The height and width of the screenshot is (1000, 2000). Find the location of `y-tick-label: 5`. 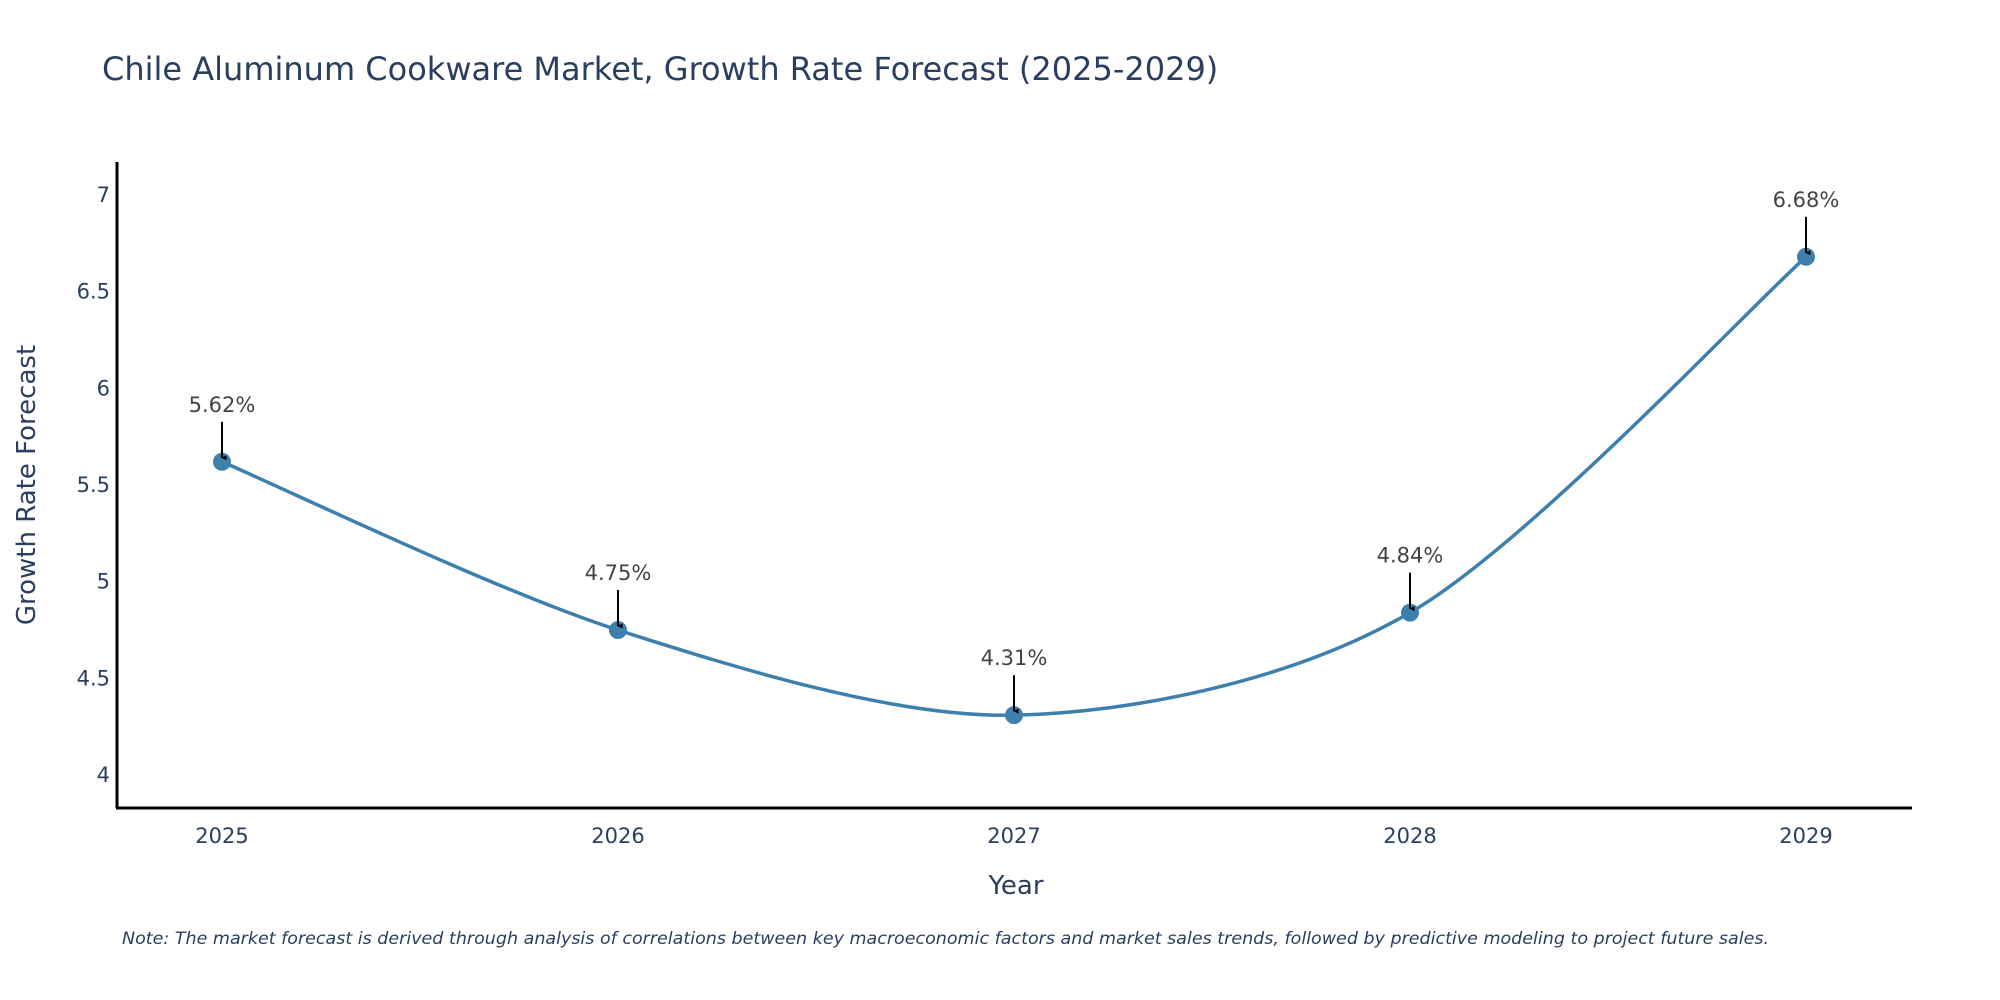

y-tick-label: 5 is located at coordinates (103, 582).